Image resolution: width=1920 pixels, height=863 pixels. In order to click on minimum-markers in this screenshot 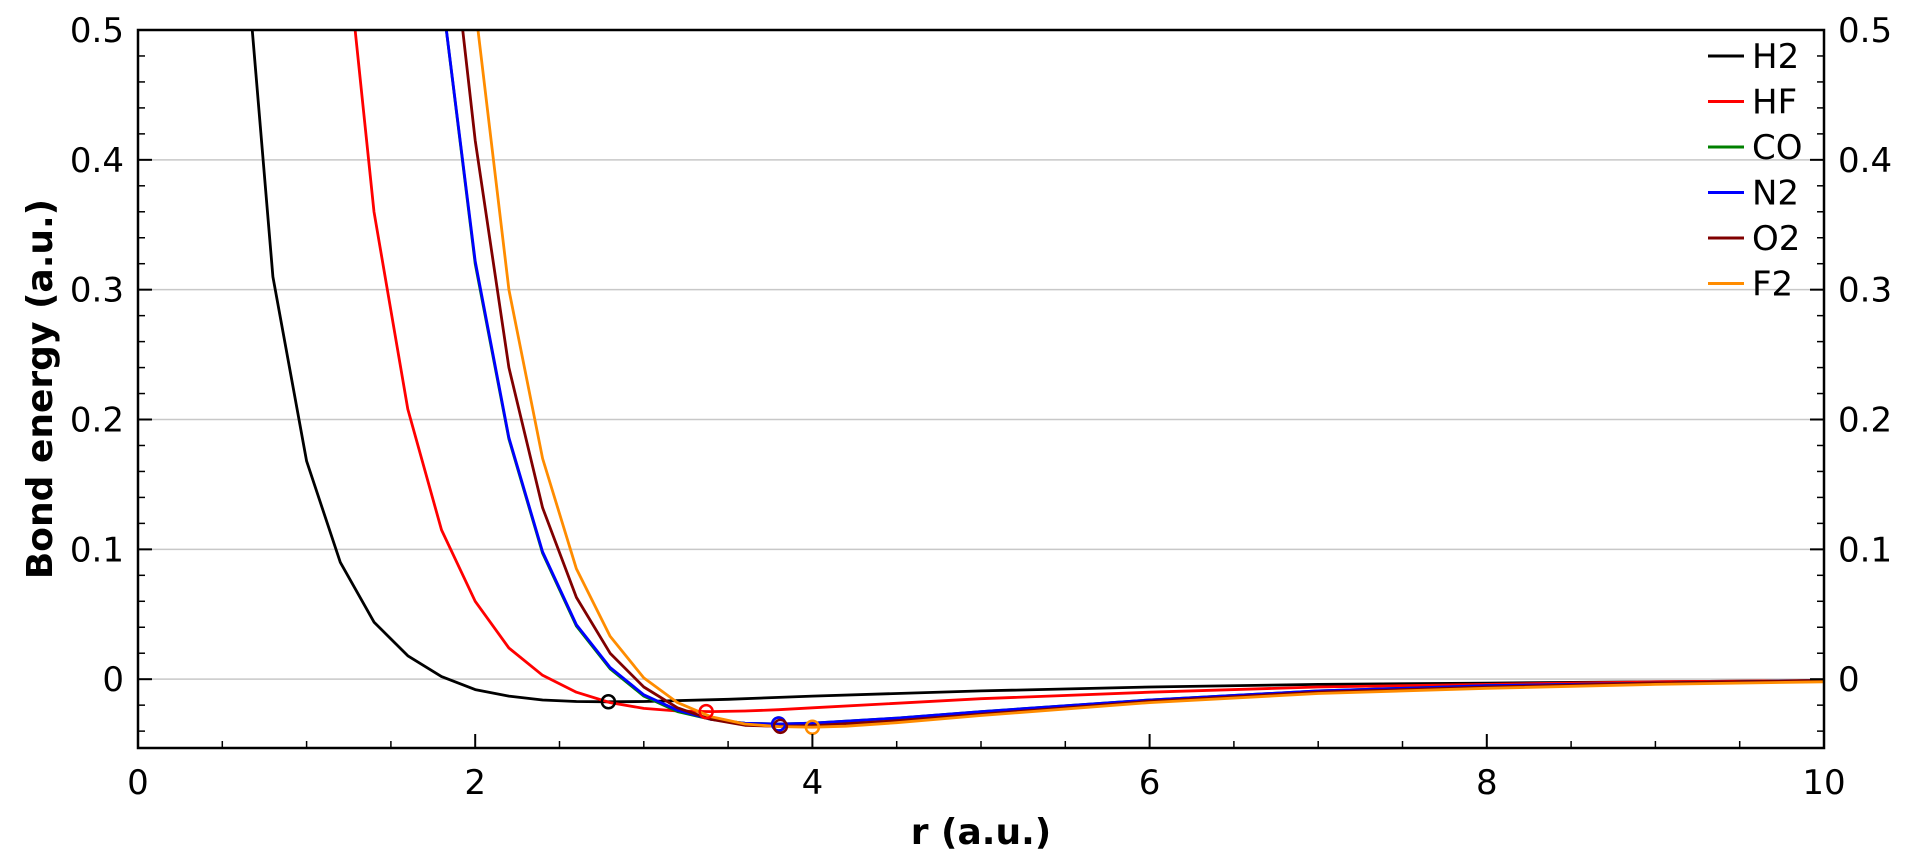, I will do `click(710, 714)`.